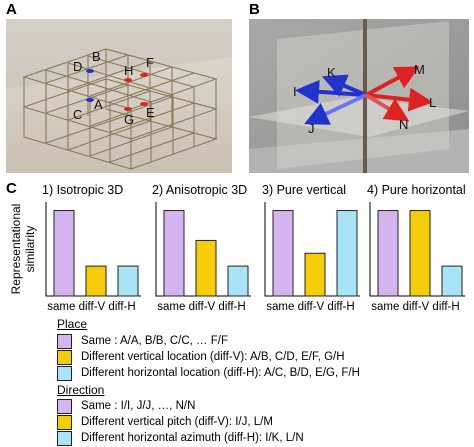  What do you see at coordinates (154, 341) in the screenshot?
I see `legend-place-same-text: Same : A/A, B/B, C/C, … F/F` at bounding box center [154, 341].